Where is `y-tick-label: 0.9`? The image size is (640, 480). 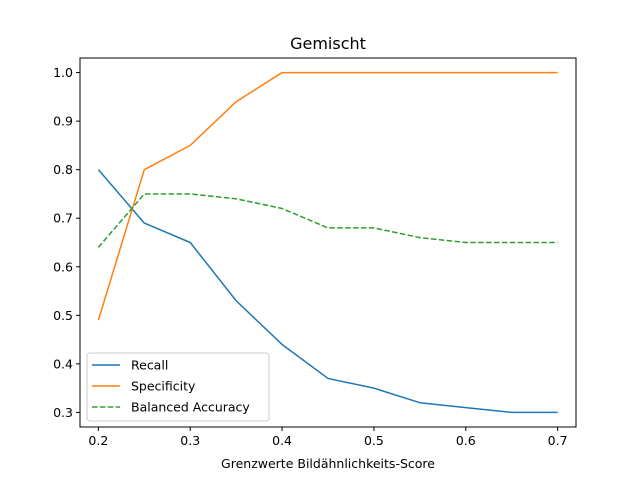
y-tick-label: 0.9 is located at coordinates (63, 121).